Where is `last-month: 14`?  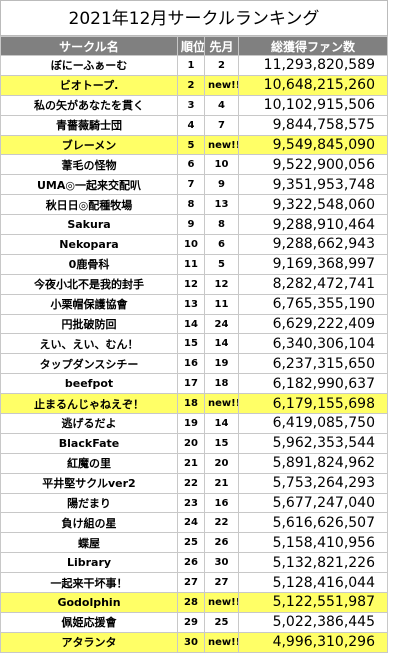 last-month: 14 is located at coordinates (221, 423).